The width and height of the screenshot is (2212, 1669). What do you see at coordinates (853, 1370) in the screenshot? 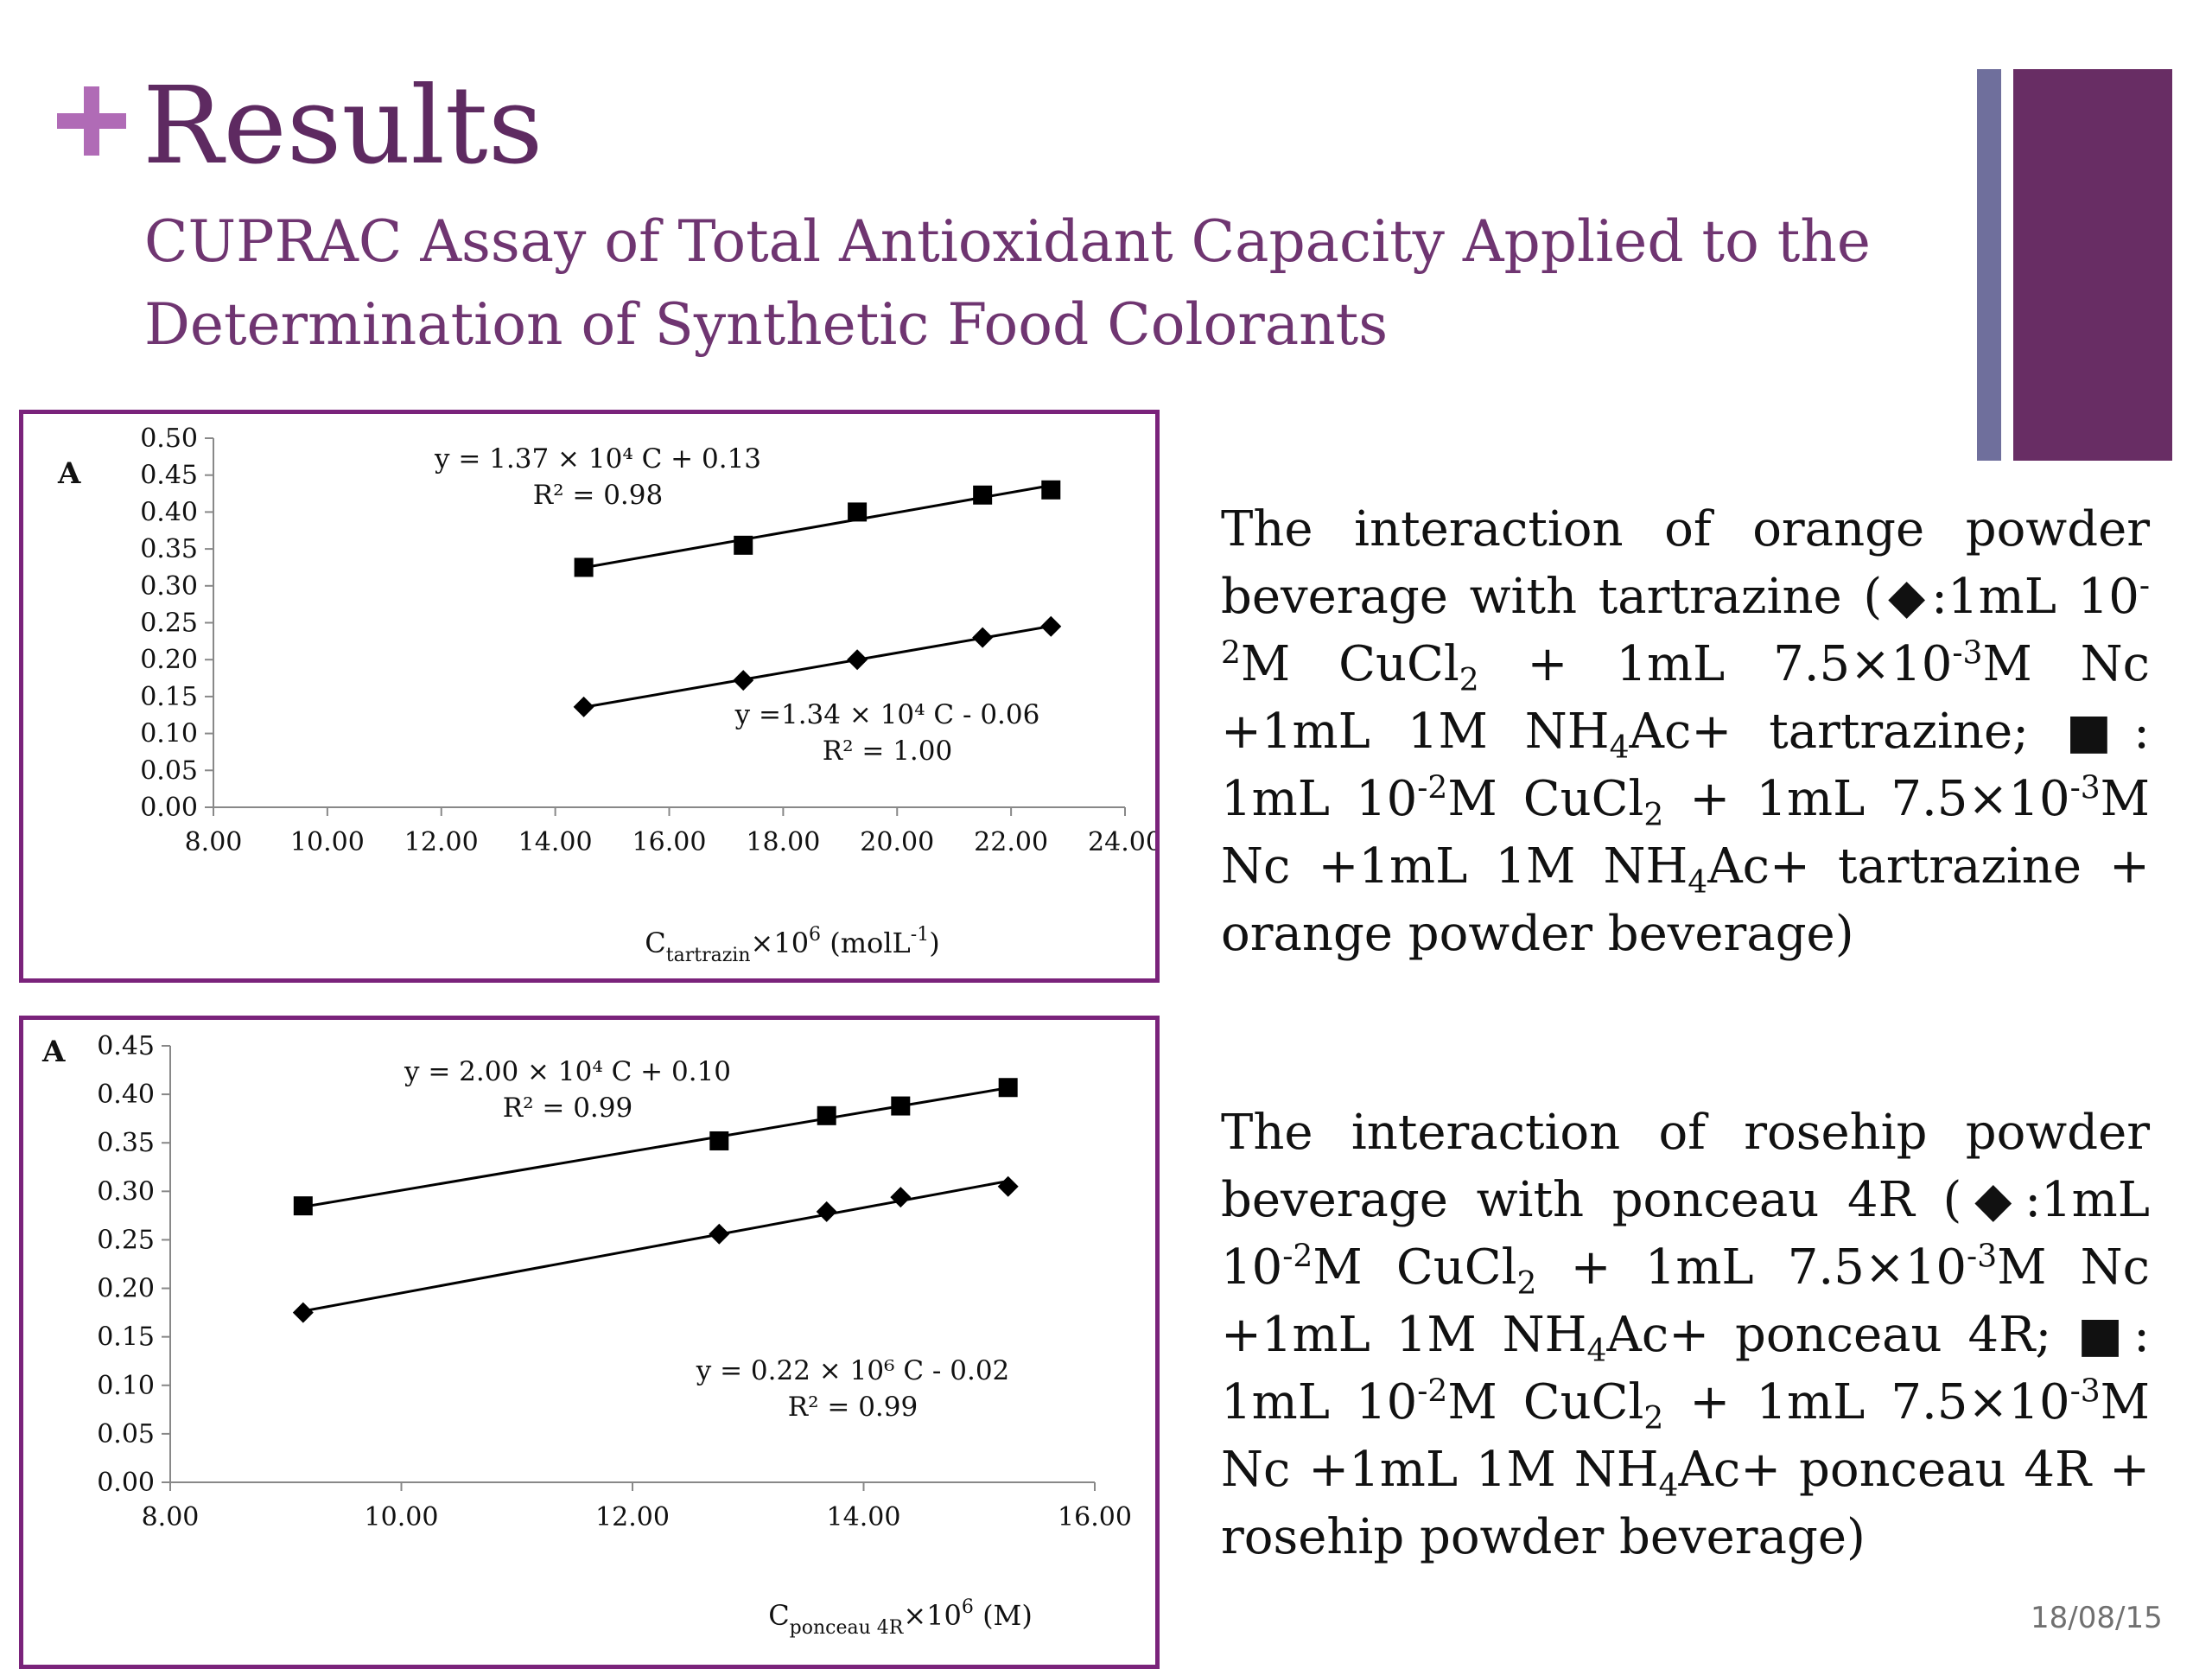
I see `trendline-equation: y = 0.22 × 10⁶ C - 0.02` at bounding box center [853, 1370].